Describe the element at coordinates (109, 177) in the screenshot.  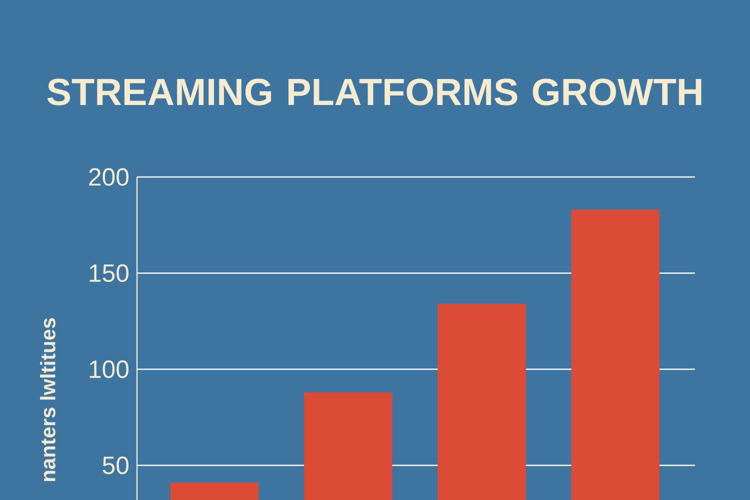
I see `y-tick-label: 200` at that location.